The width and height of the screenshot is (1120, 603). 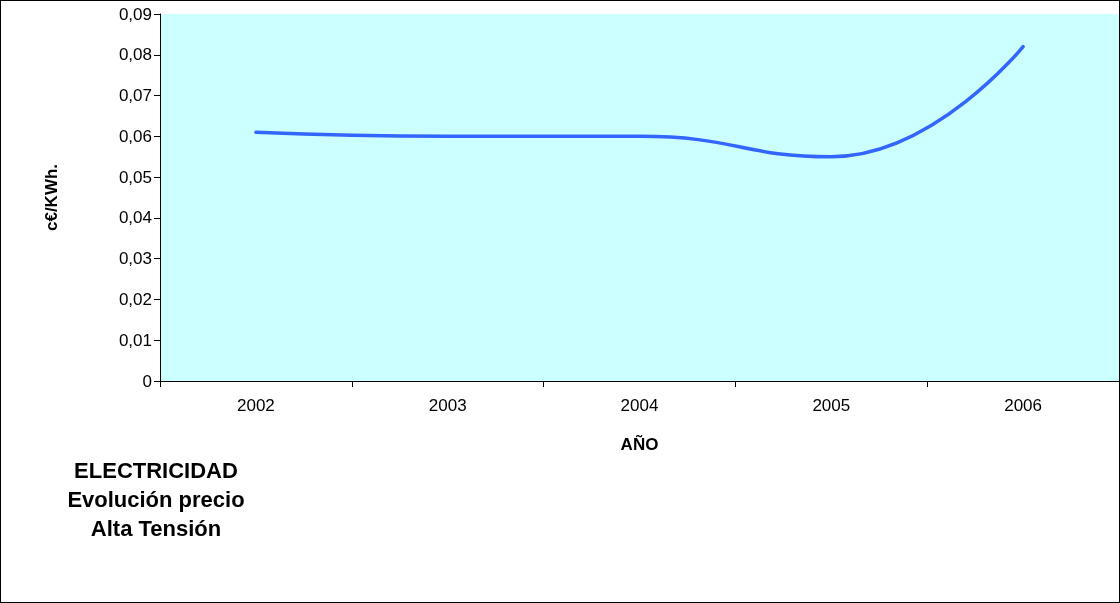 I want to click on x-tick-label: 2002, so click(x=255, y=405).